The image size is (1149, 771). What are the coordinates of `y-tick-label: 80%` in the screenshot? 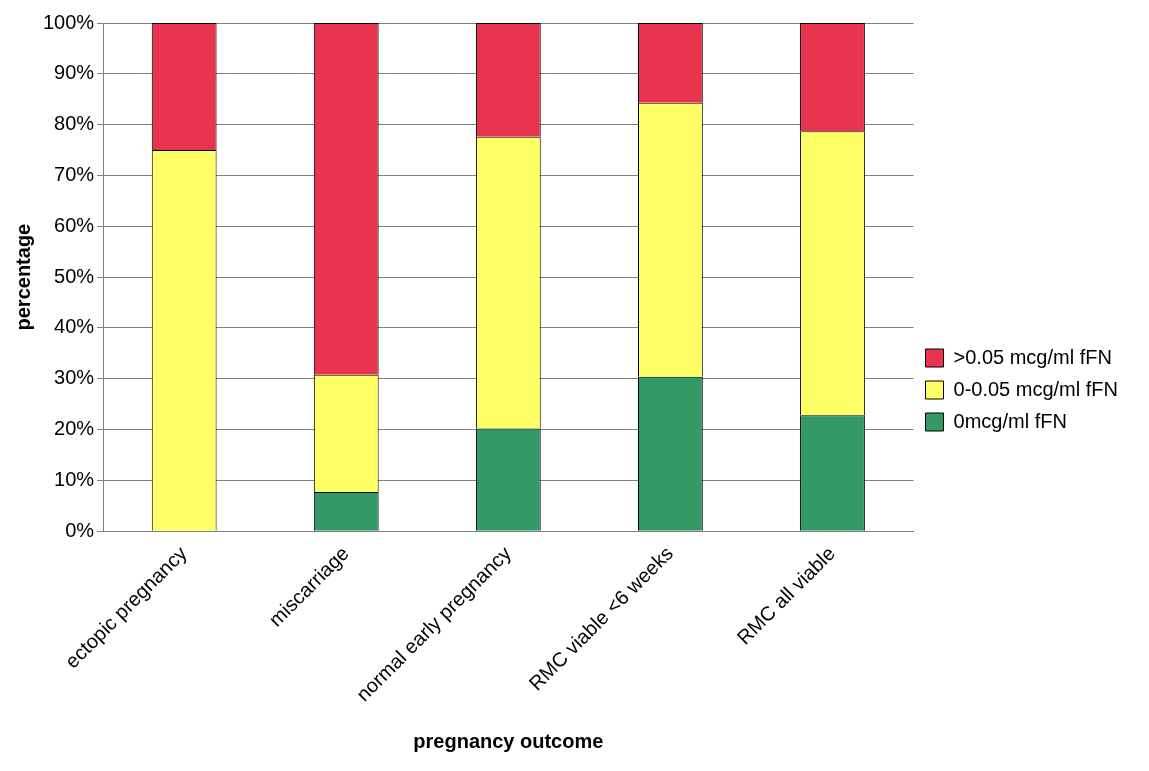 It's located at (74, 123).